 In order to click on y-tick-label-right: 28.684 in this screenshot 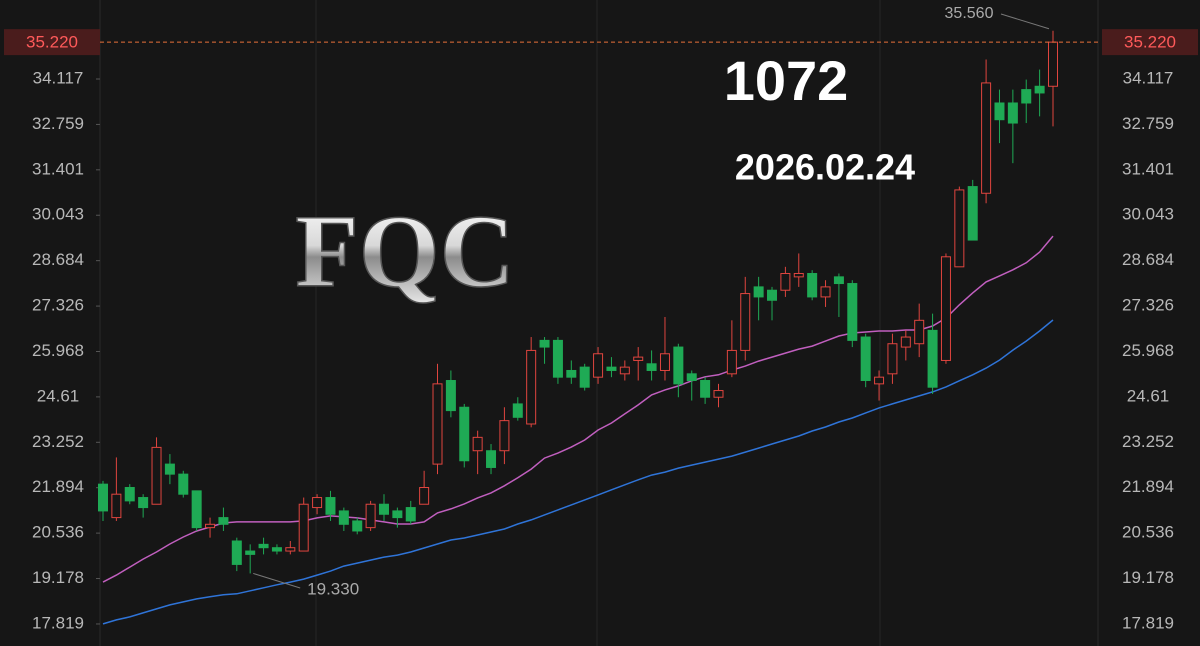, I will do `click(1148, 259)`.